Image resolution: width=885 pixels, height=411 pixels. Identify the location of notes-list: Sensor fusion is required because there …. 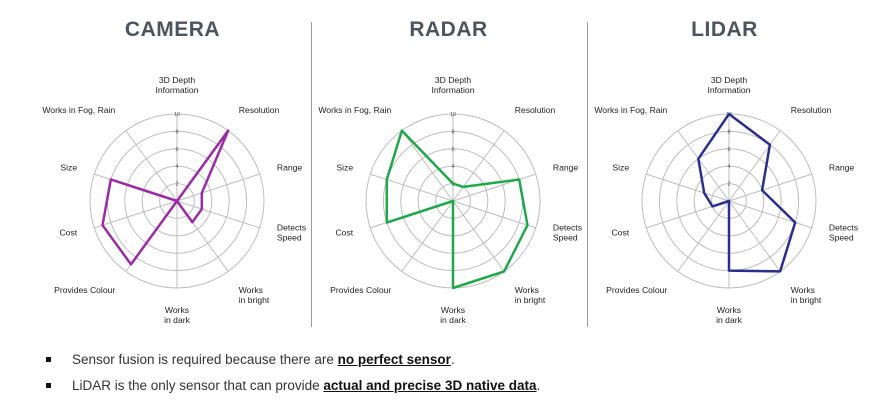
(454, 376).